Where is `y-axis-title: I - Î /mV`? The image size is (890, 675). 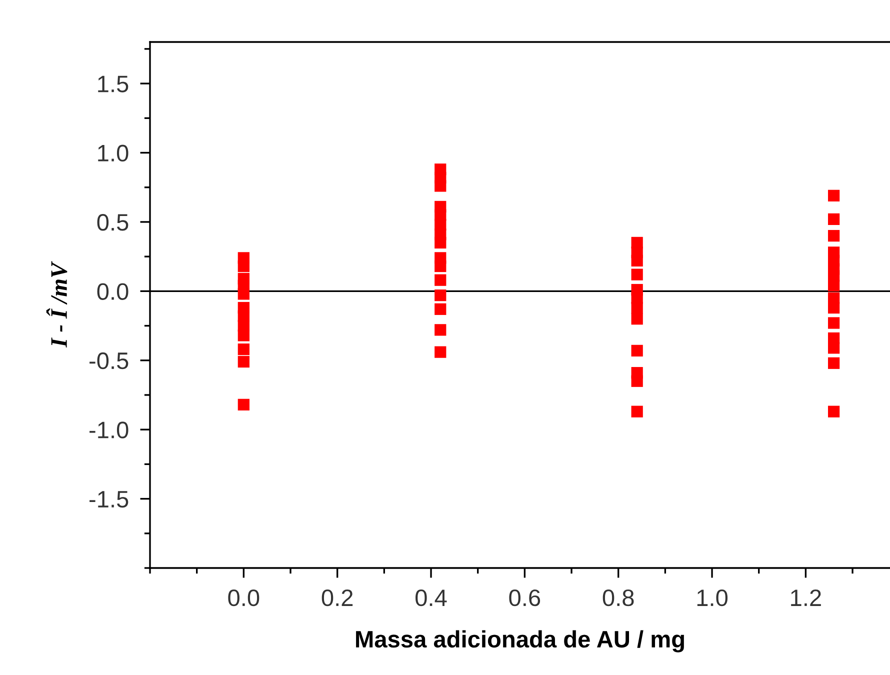 y-axis-title: I - Î /mV is located at coordinates (57, 304).